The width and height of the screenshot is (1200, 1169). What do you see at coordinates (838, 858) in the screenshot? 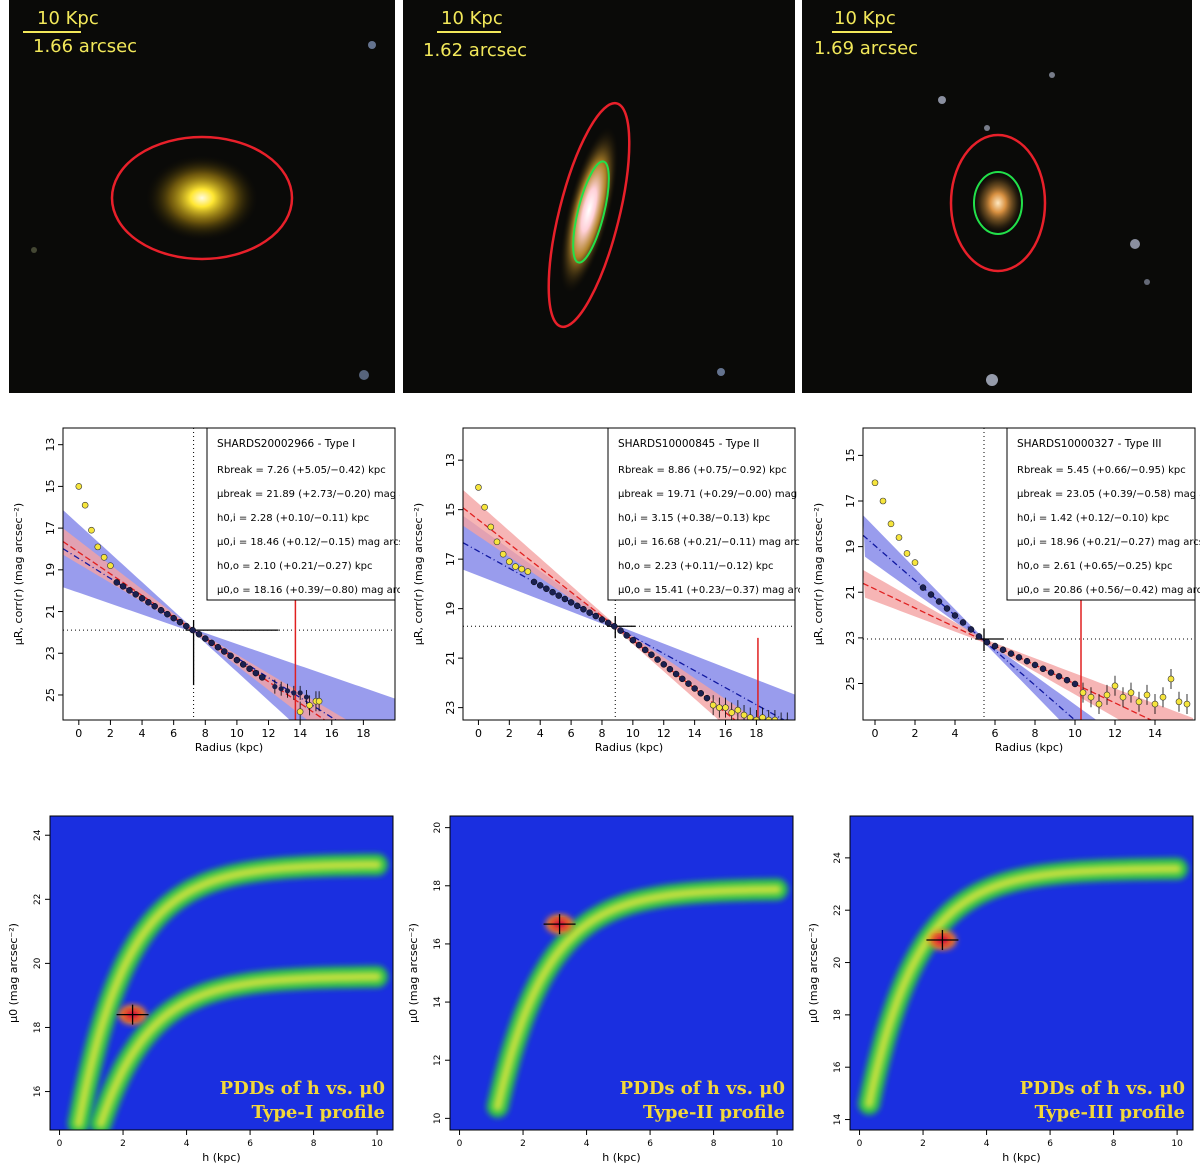
I see `y-tick-label: 24` at bounding box center [838, 858].